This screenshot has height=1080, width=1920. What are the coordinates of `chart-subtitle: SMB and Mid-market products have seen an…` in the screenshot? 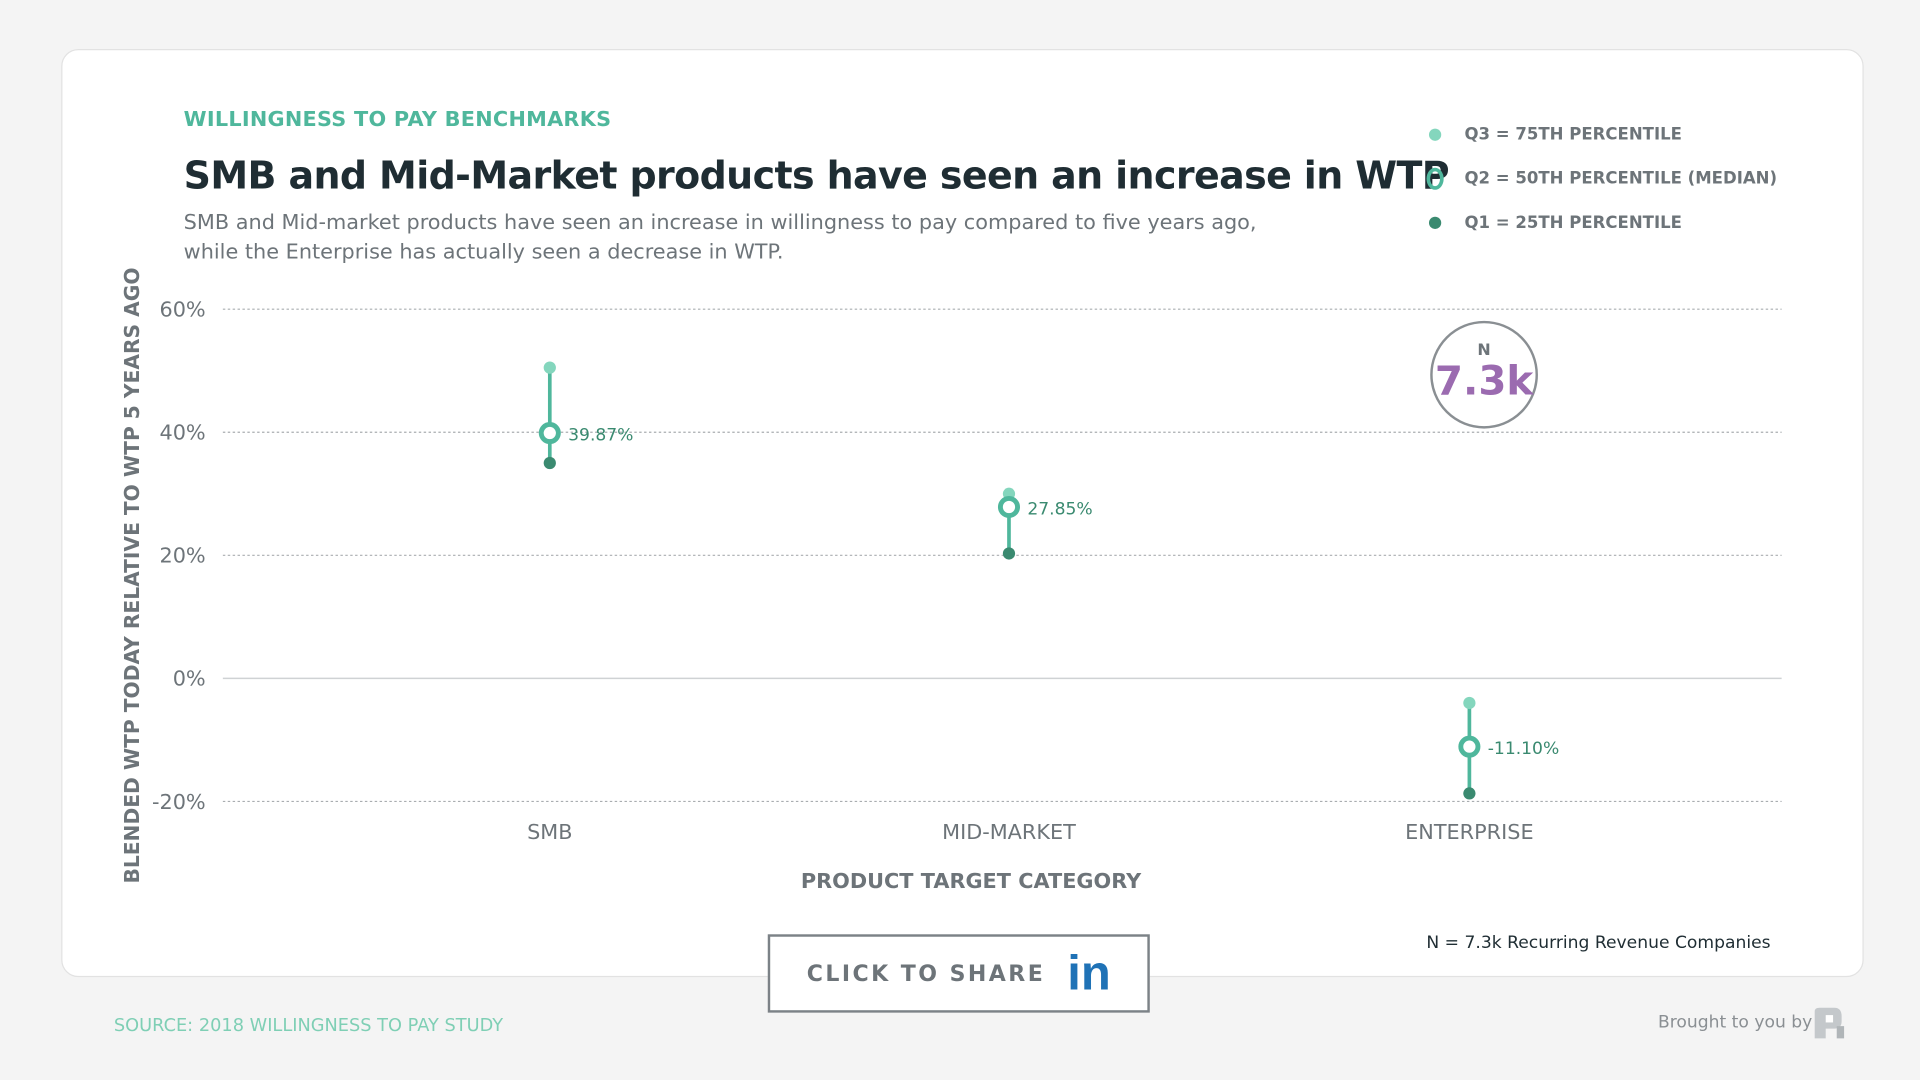 It's located at (720, 237).